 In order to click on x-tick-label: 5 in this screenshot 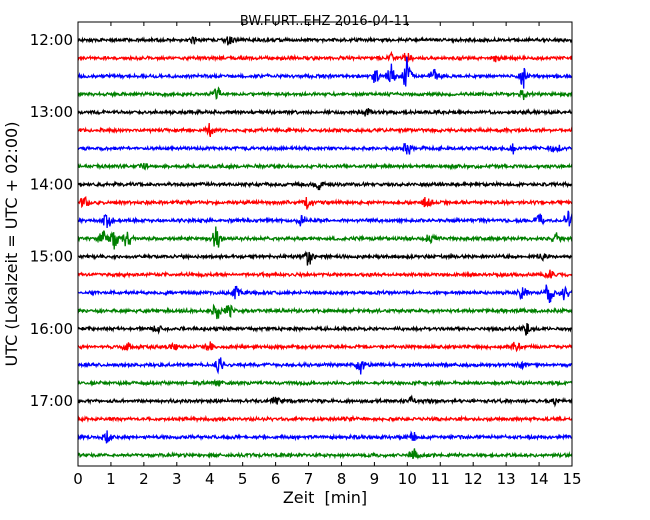, I will do `click(243, 479)`.